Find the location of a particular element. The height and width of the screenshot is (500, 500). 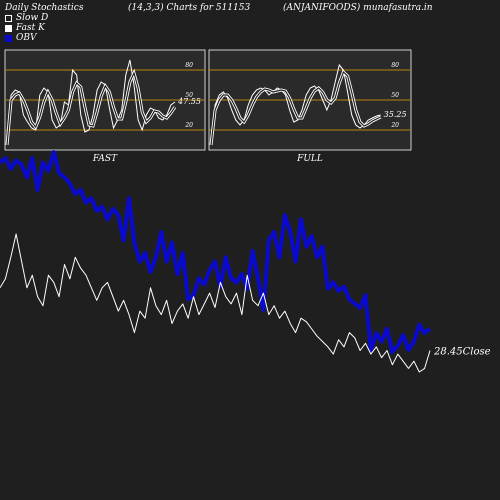

legend-swatch-slow-d is located at coordinates (8, 18).